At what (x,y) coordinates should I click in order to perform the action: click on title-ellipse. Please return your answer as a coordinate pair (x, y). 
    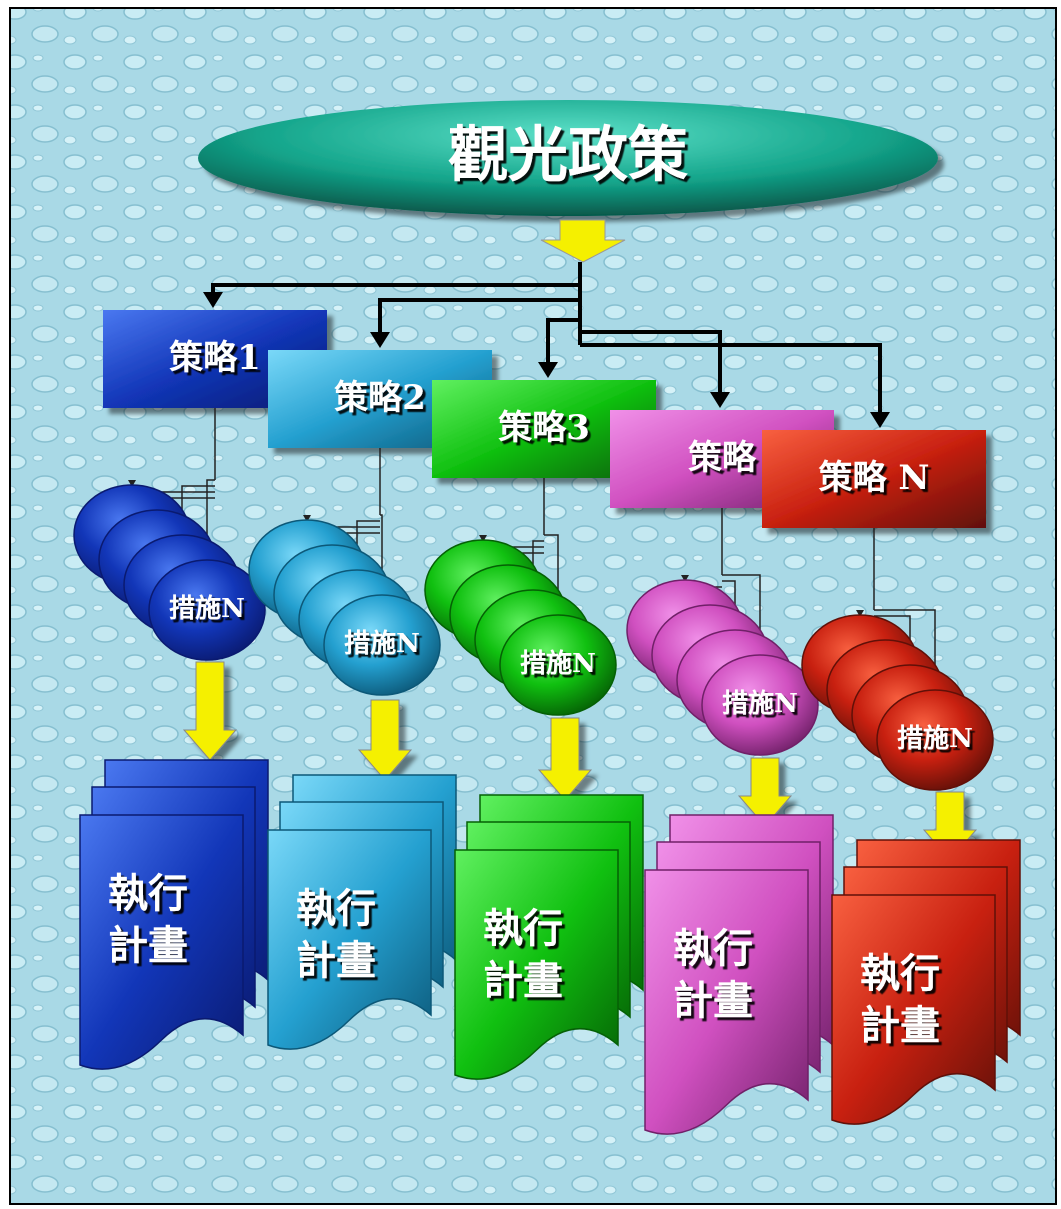
    Looking at the image, I should click on (568, 158).